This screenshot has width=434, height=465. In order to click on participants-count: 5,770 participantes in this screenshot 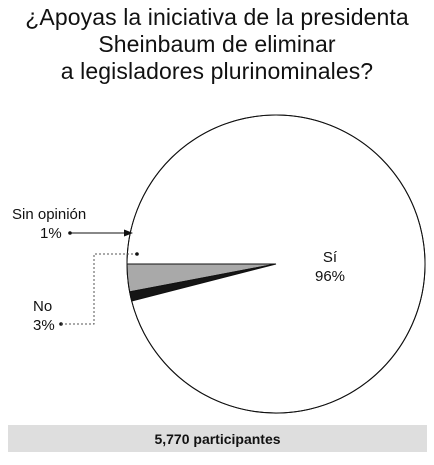, I will do `click(217, 438)`.